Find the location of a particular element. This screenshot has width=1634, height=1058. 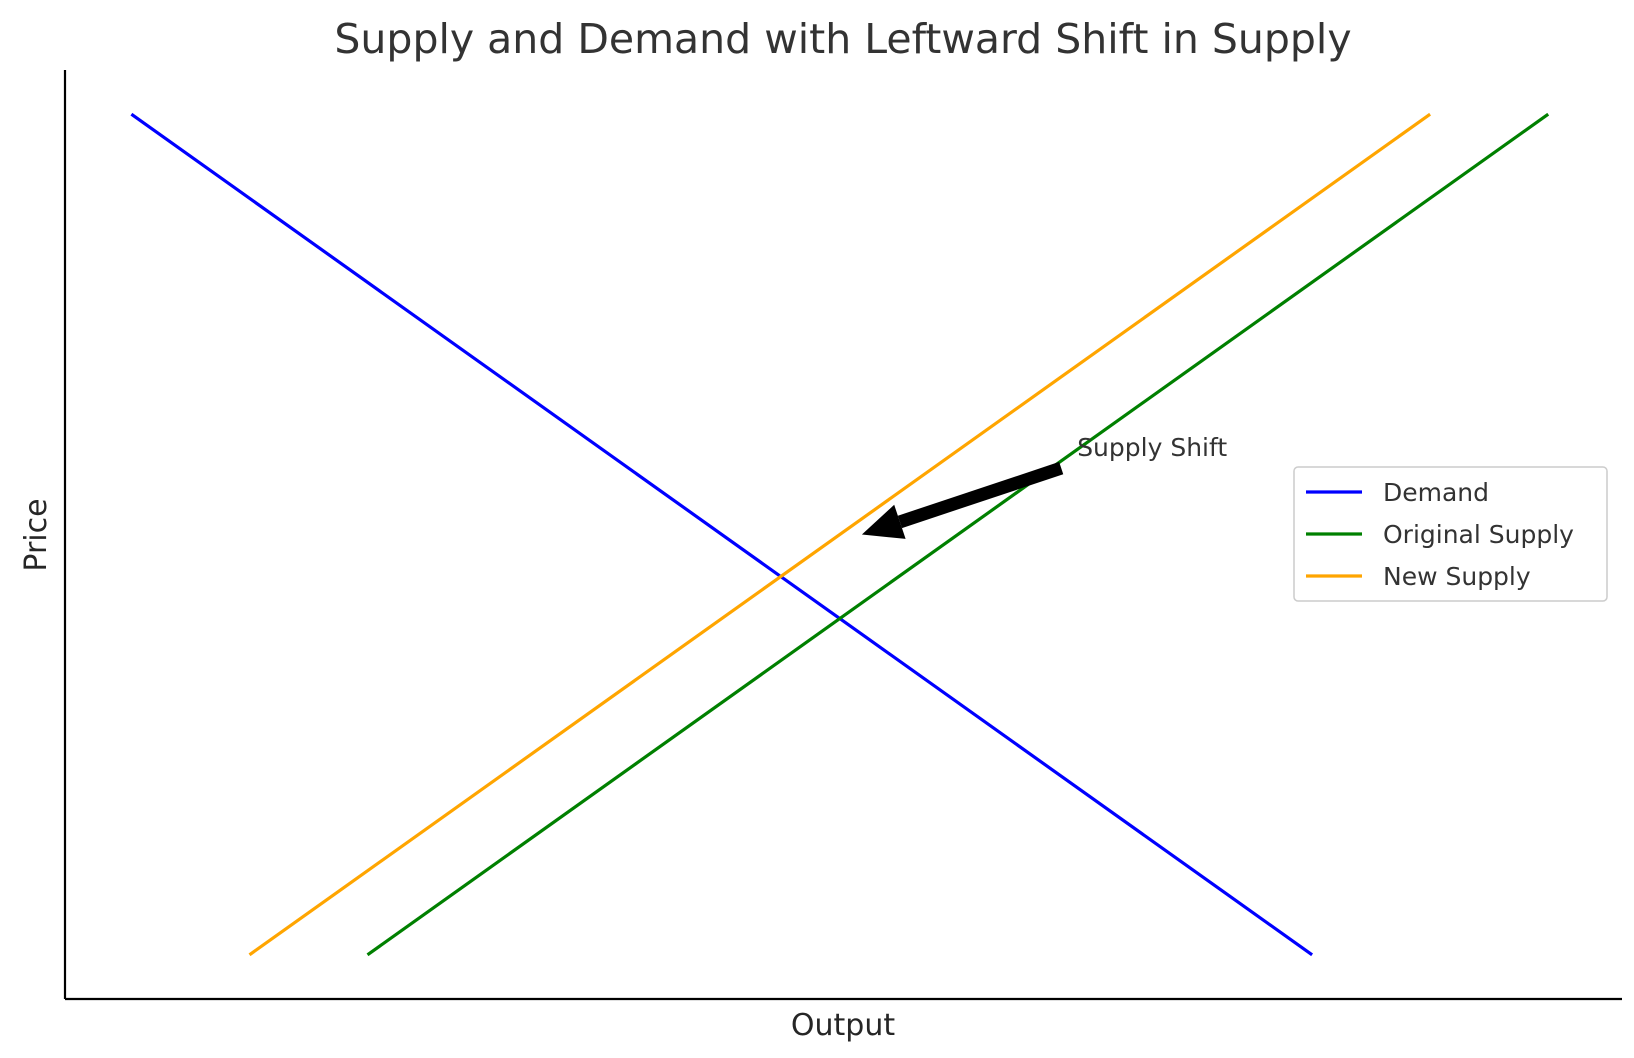

legend: Demand Original Supply New Supply is located at coordinates (1450, 534).